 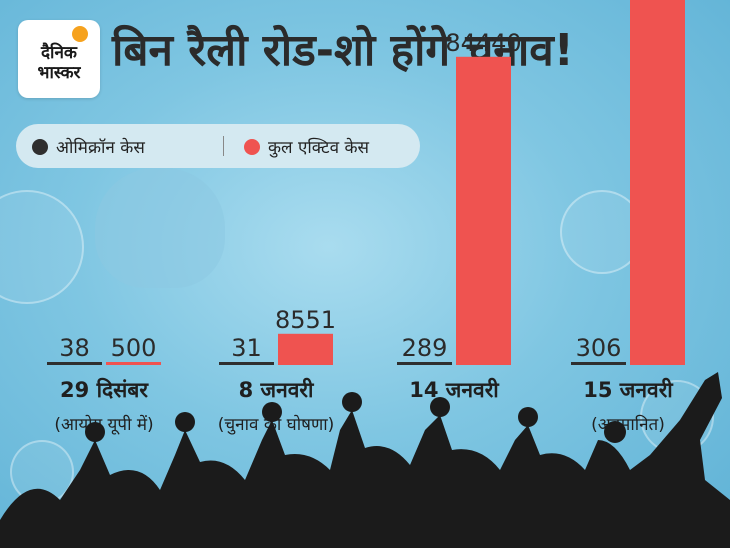 What do you see at coordinates (59, 53) in the screenshot?
I see `logo-line-1: दैनिक` at bounding box center [59, 53].